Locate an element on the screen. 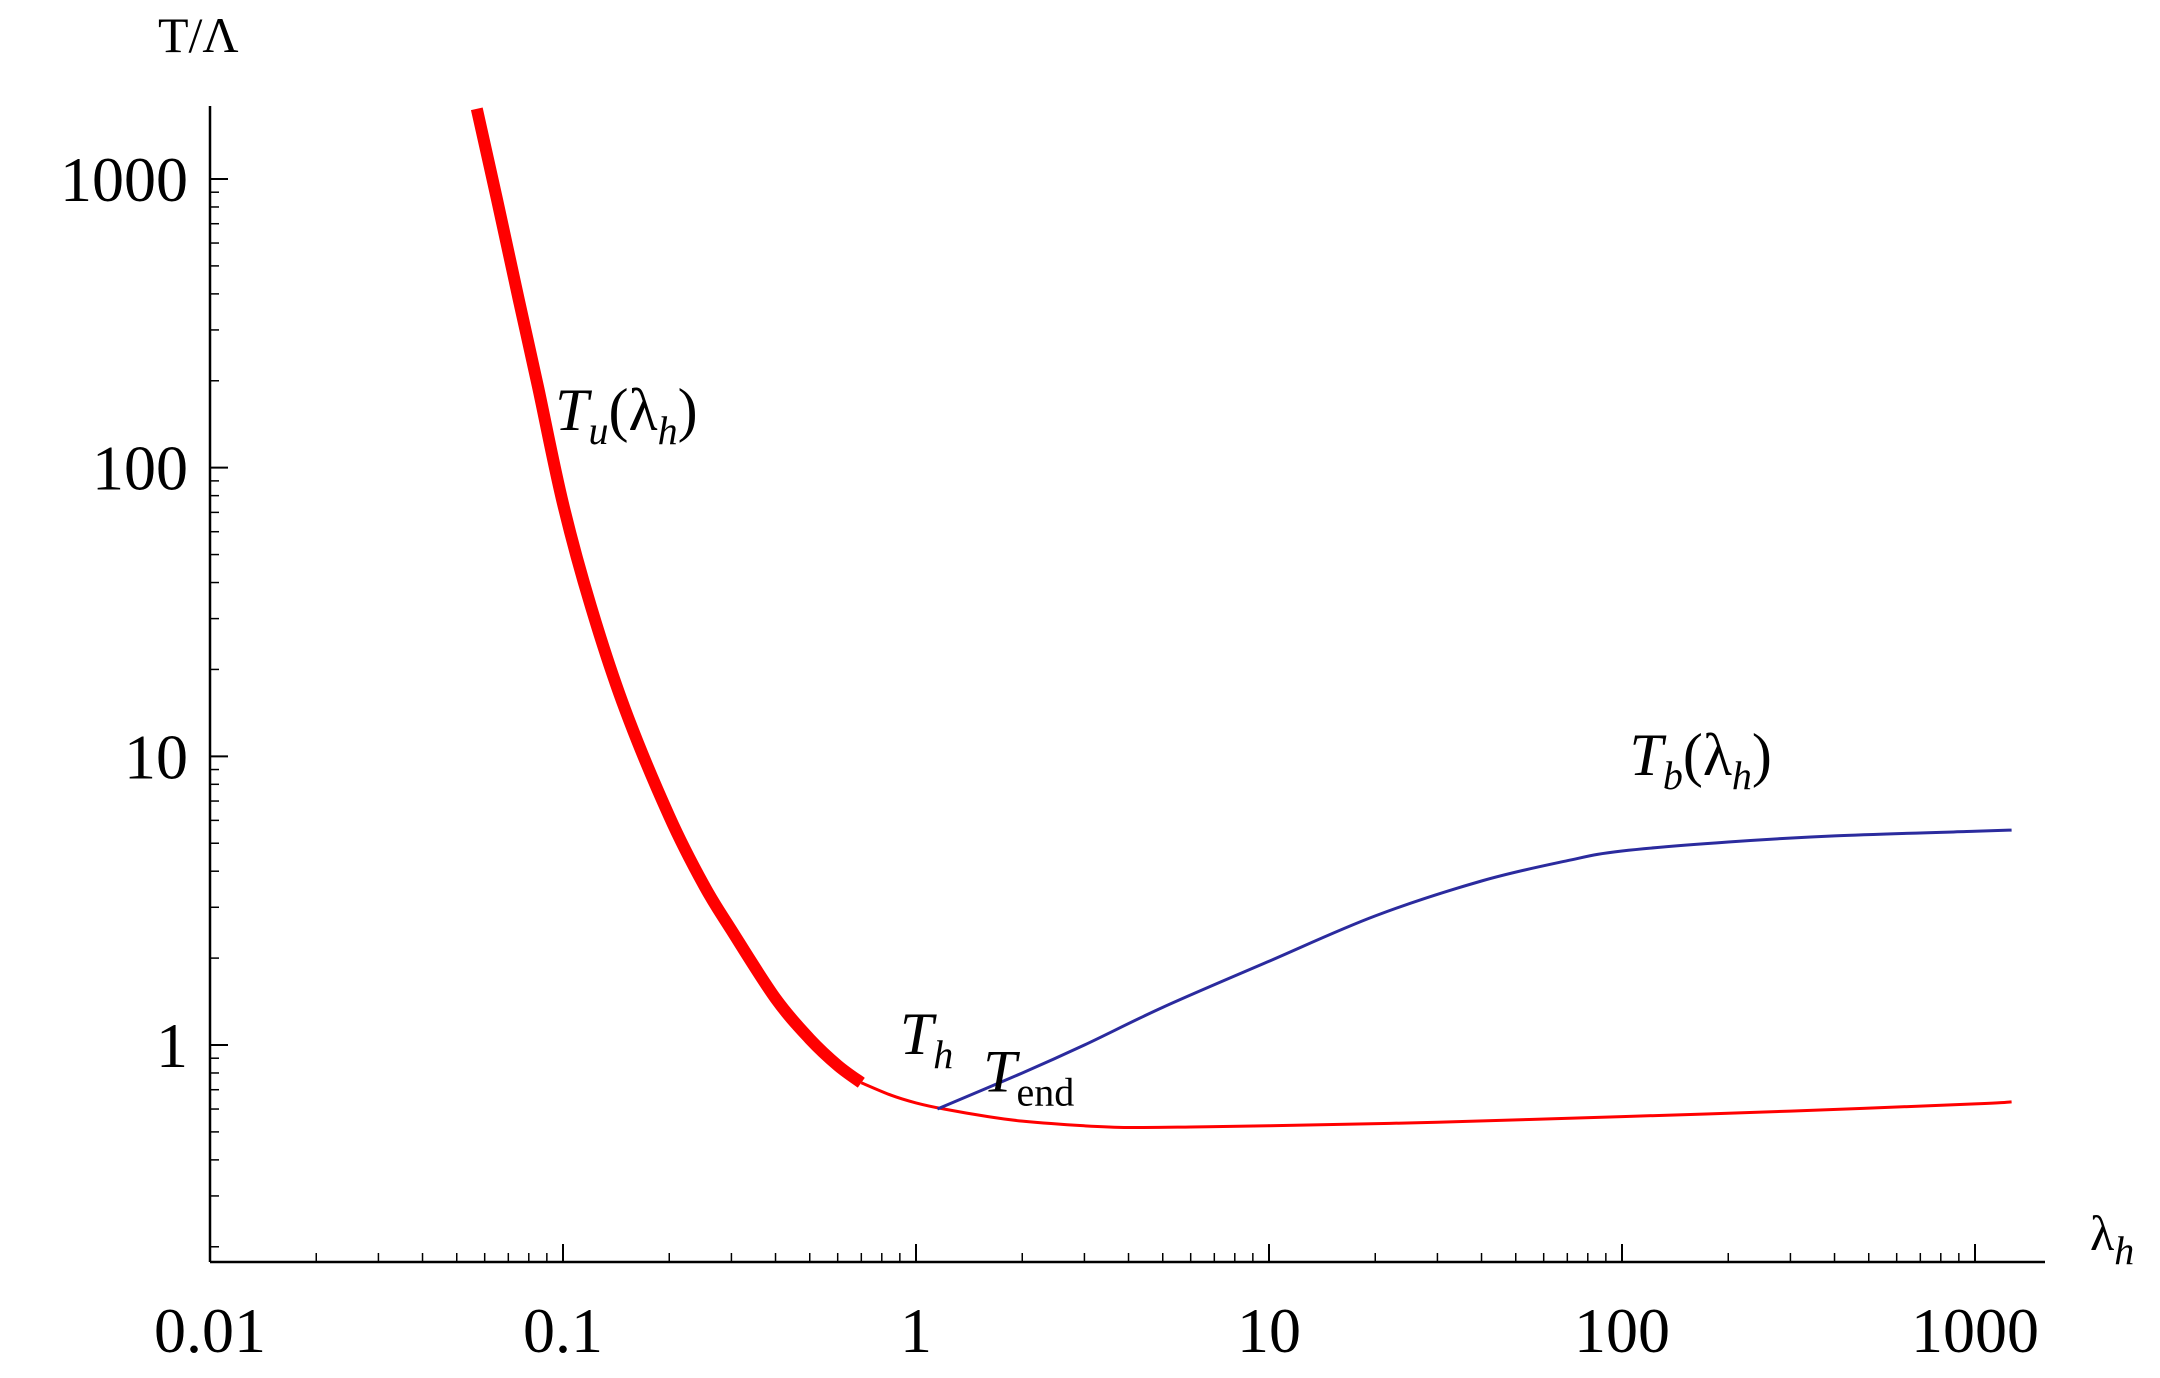 This screenshot has height=1378, width=2160. x-tick-label: 0.1 is located at coordinates (563, 1330).